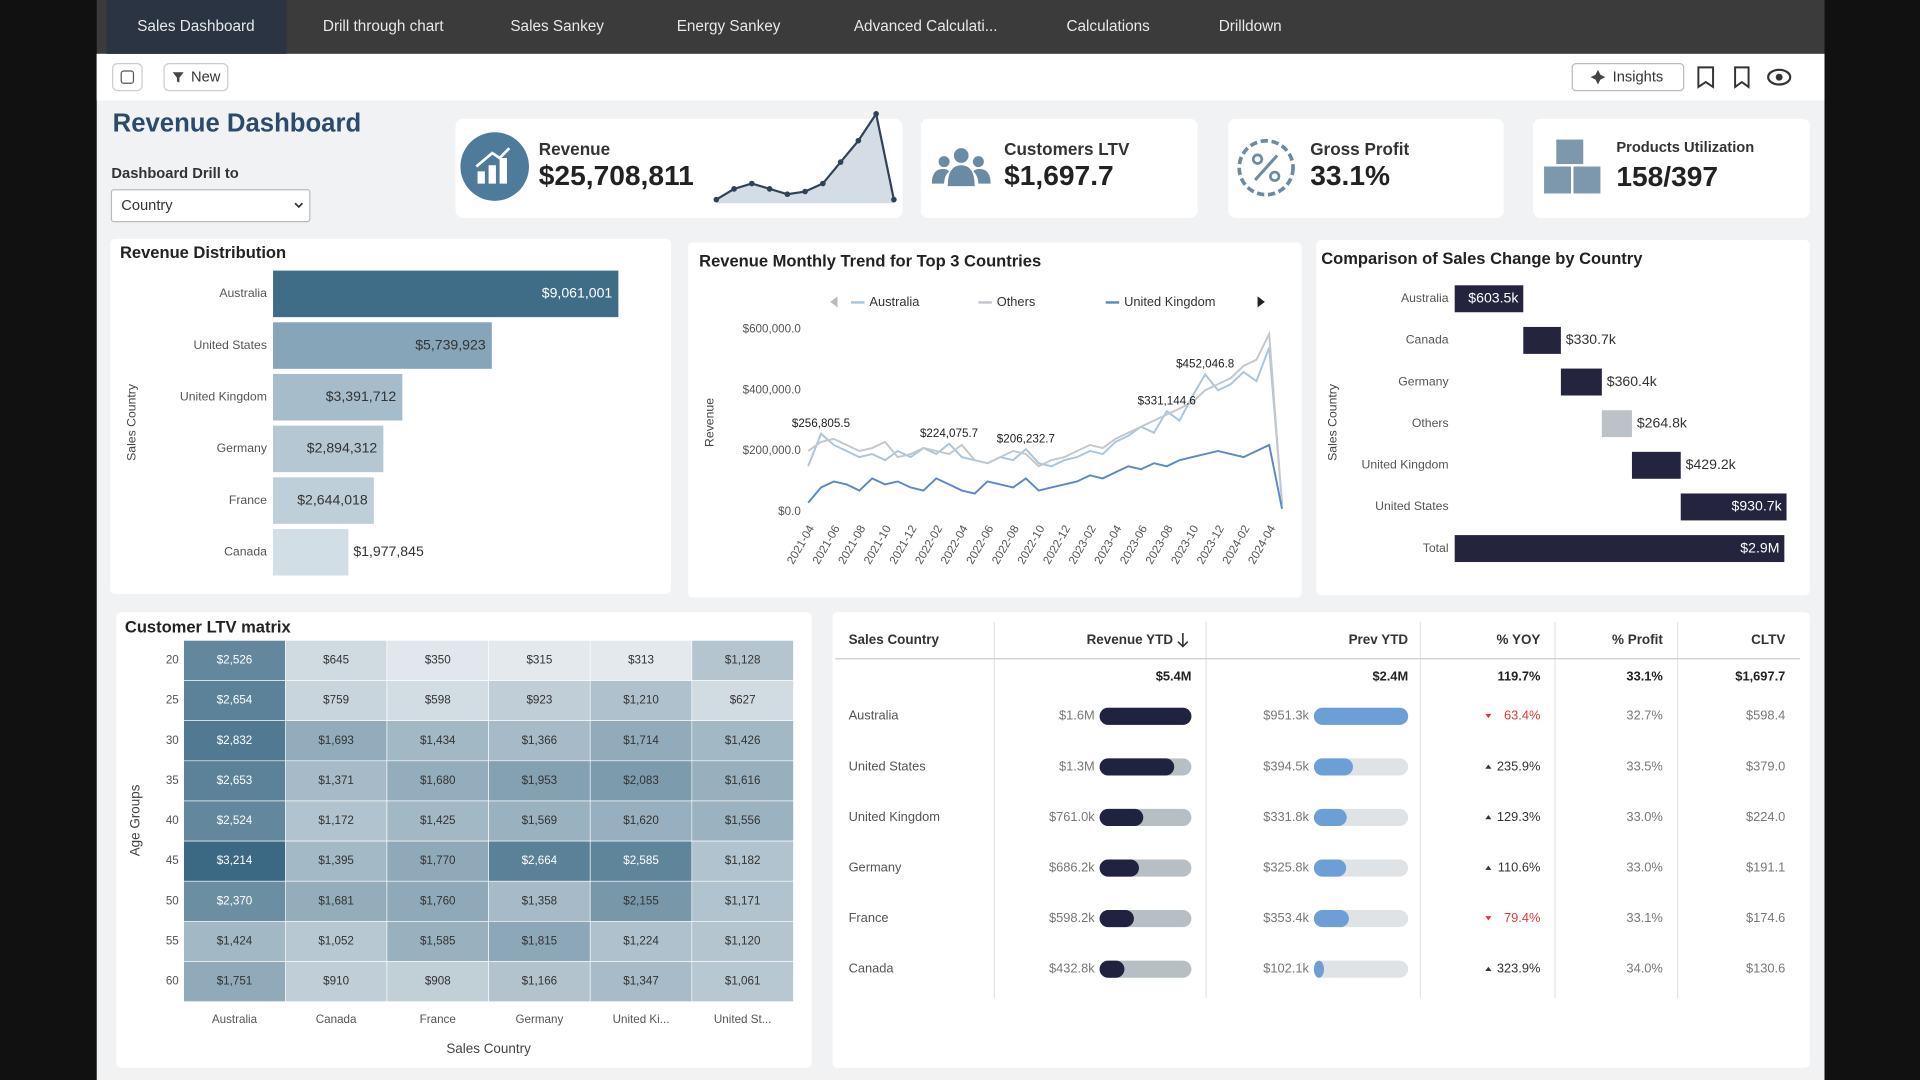  Describe the element at coordinates (229, 345) in the screenshot. I see `category-label: United States` at that location.